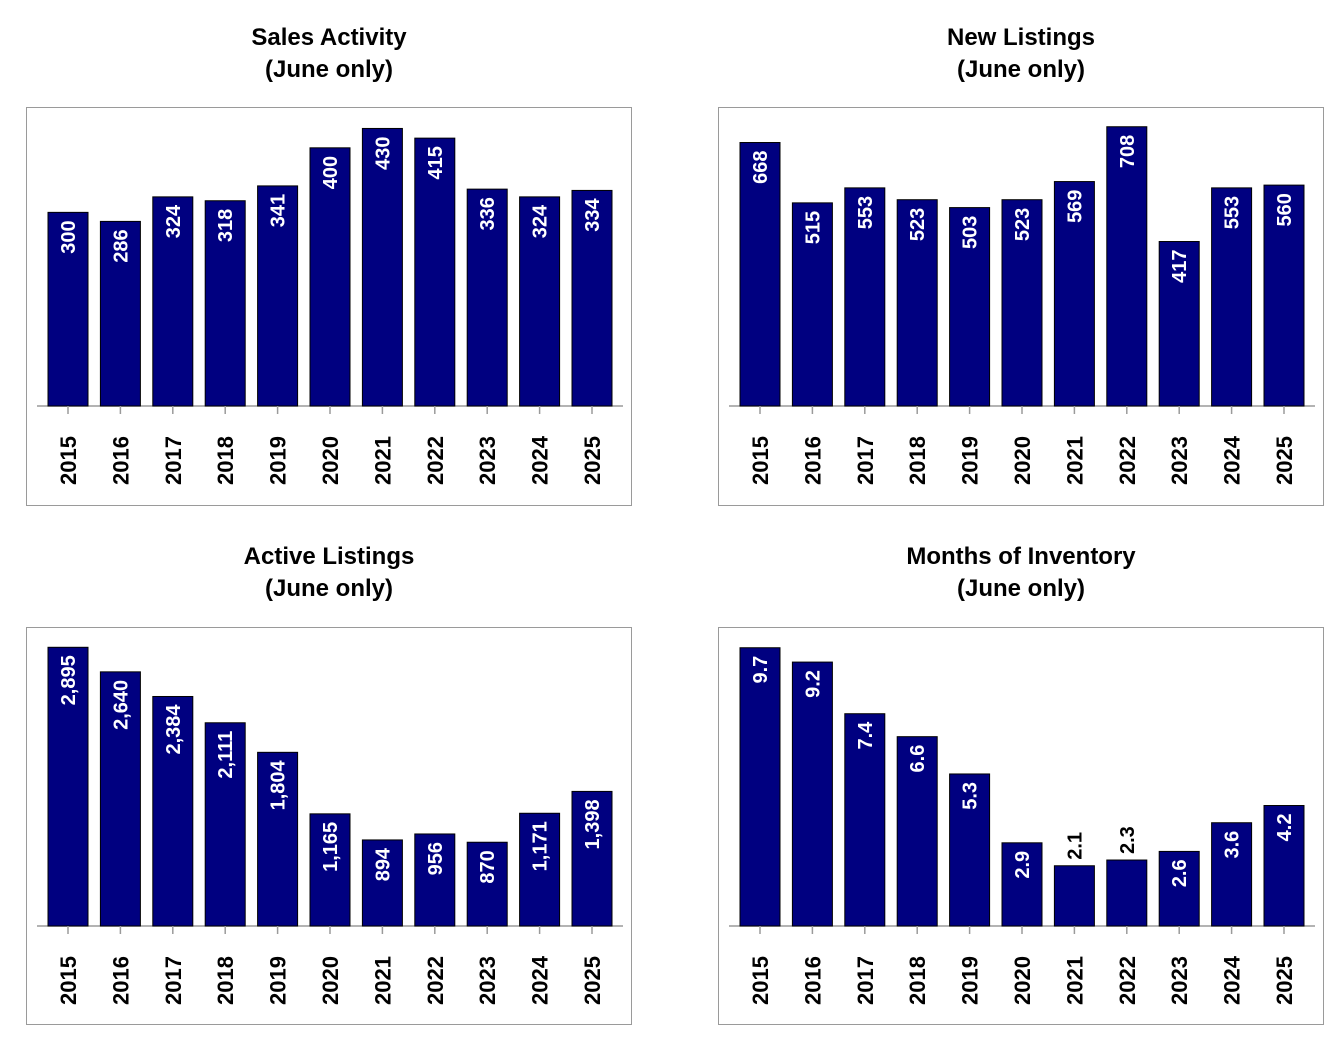  What do you see at coordinates (541, 221) in the screenshot?
I see `data-label-2024: 324` at bounding box center [541, 221].